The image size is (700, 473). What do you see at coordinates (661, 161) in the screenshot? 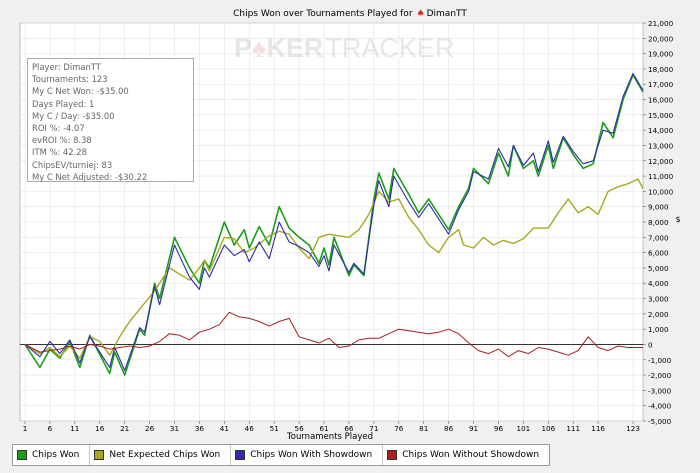
I see `y-tick-label: 12,000` at bounding box center [661, 161].